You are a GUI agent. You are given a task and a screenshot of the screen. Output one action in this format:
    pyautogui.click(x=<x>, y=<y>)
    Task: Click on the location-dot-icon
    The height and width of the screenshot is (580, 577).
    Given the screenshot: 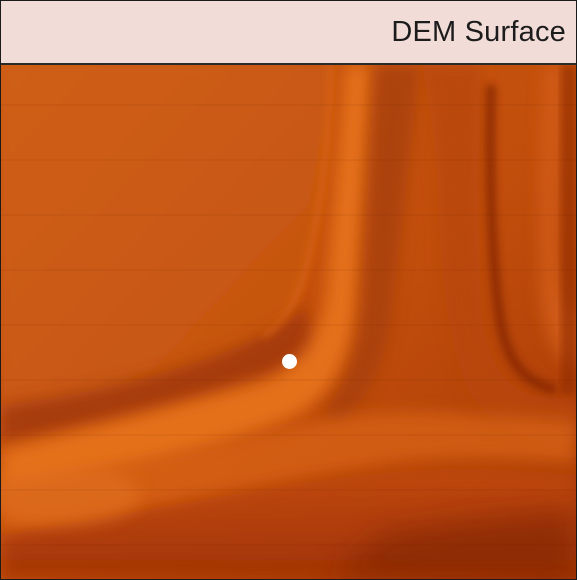 What is the action you would take?
    pyautogui.click(x=289, y=361)
    